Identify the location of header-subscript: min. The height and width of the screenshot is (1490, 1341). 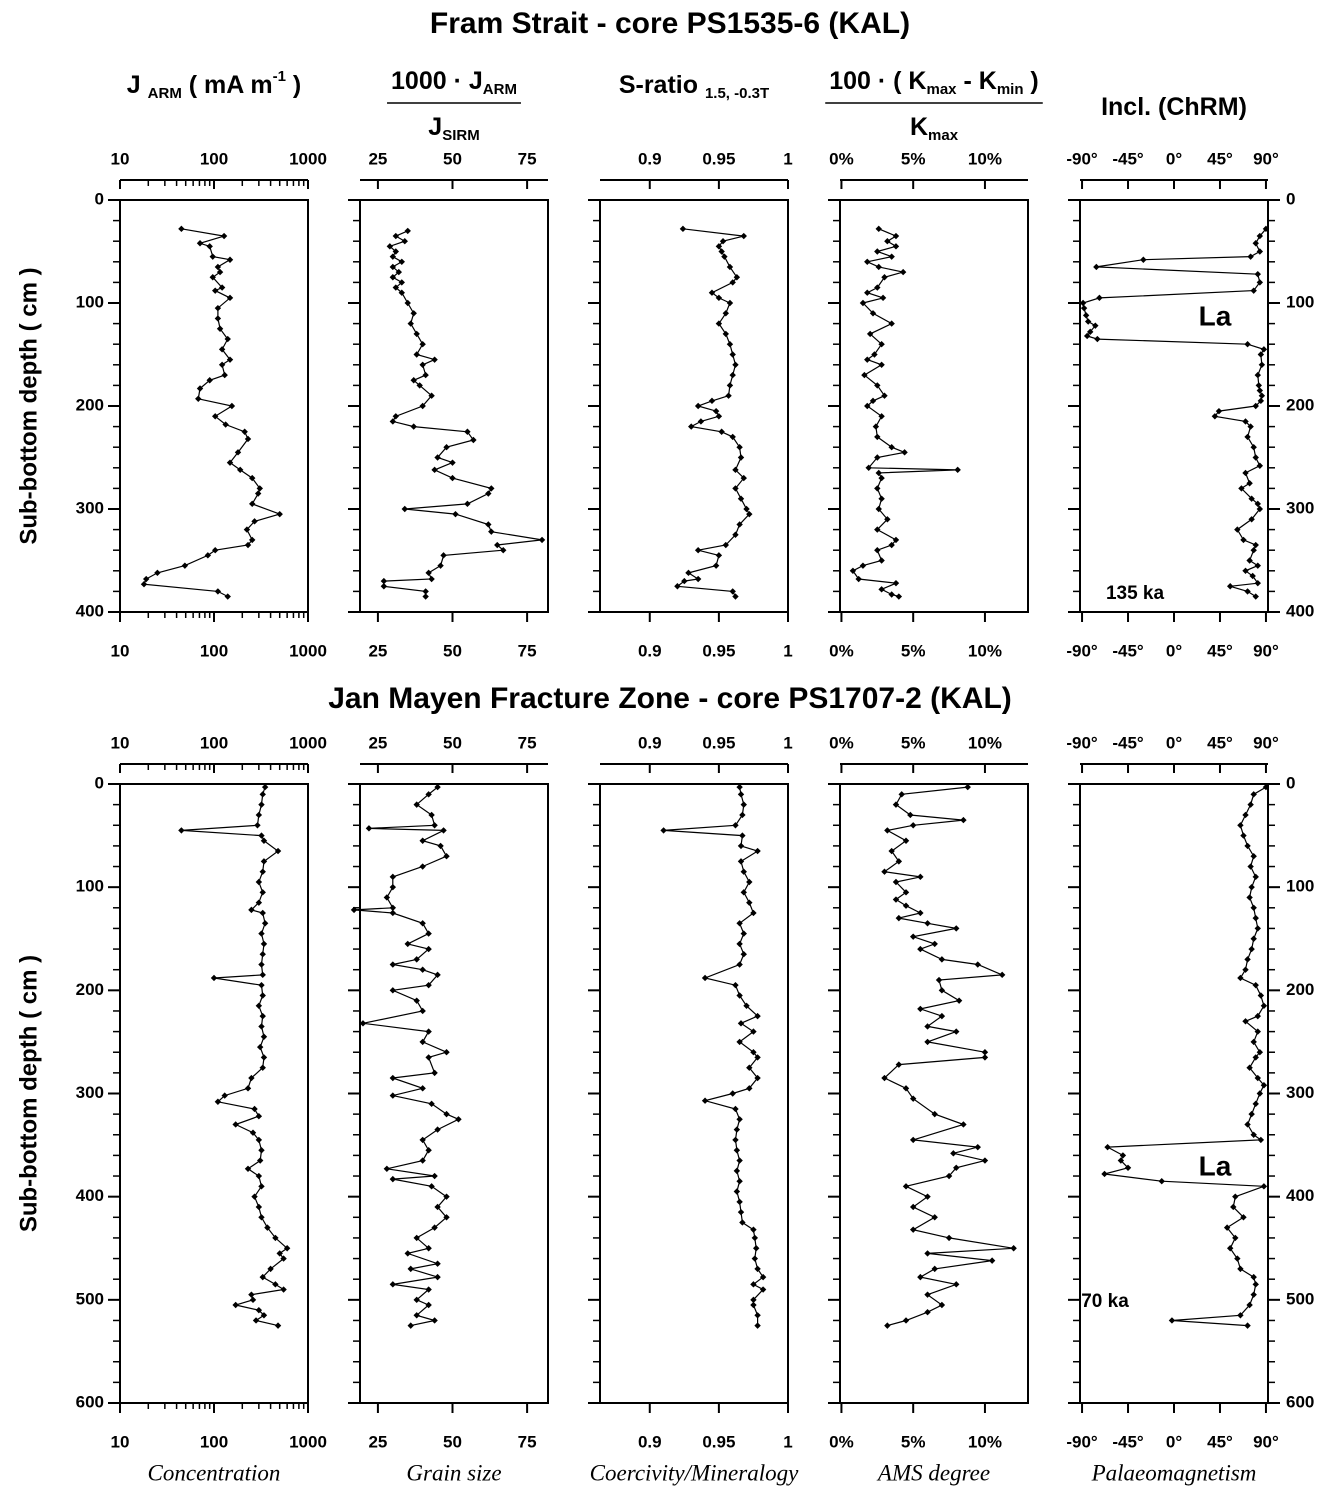
(1010, 89).